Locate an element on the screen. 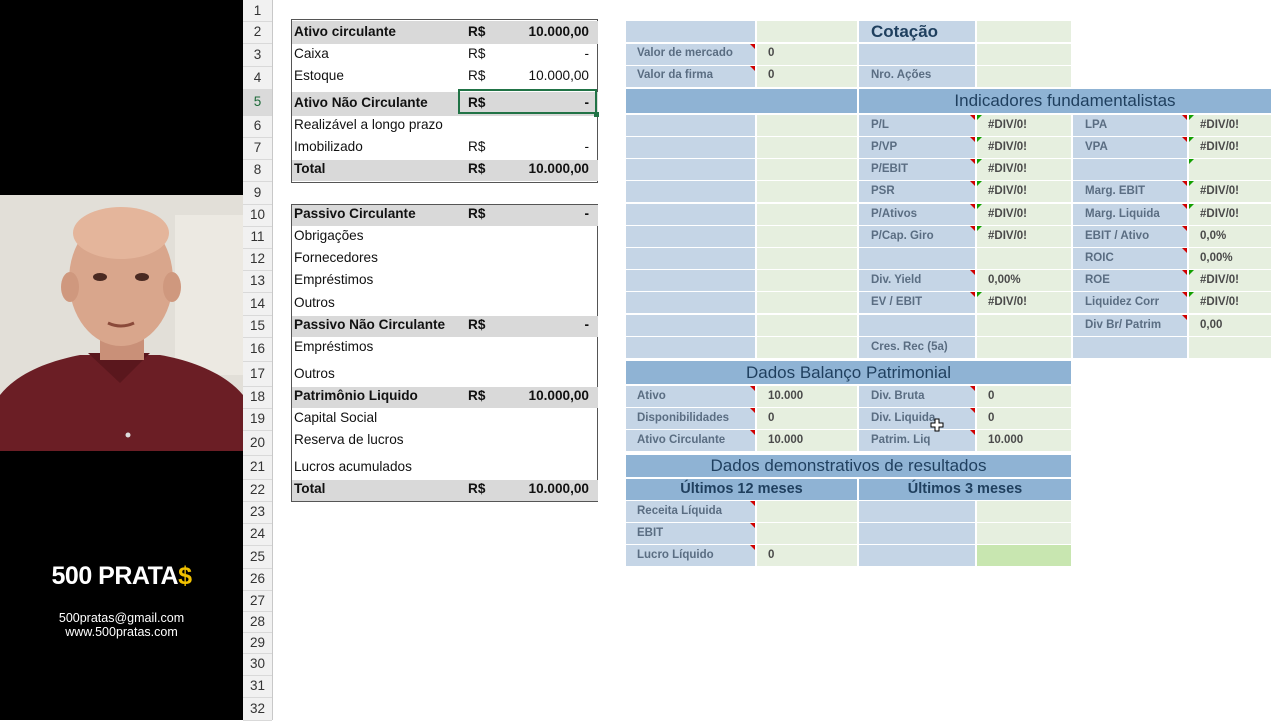 This screenshot has height=721, width=1280. row-header: 19 is located at coordinates (257, 418).